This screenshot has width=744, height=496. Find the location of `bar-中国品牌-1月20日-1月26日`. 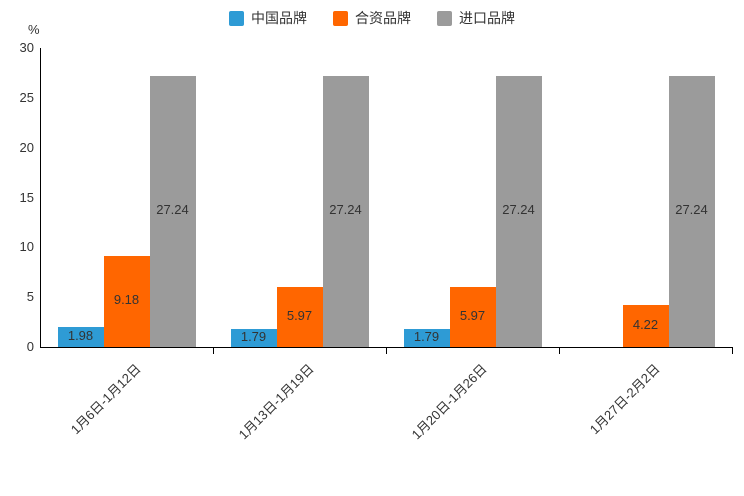

bar-中国品牌-1月20日-1月26日 is located at coordinates (426, 338).